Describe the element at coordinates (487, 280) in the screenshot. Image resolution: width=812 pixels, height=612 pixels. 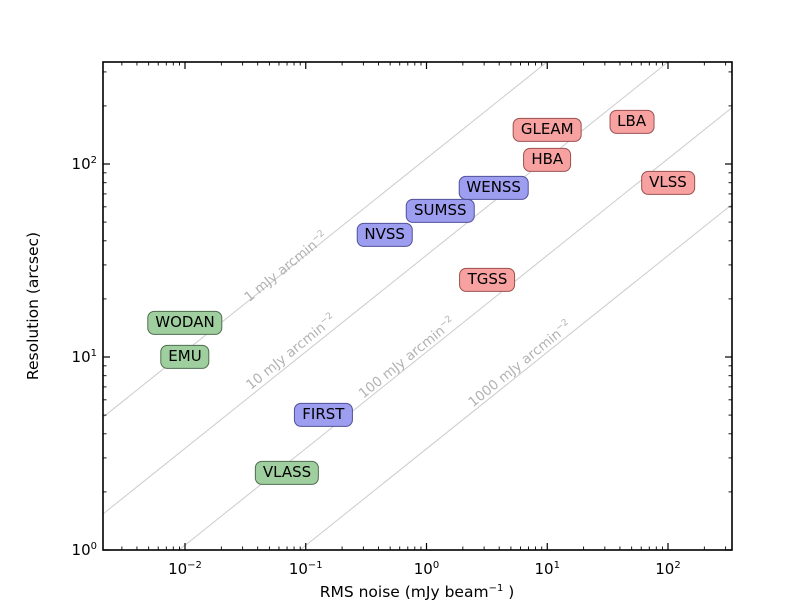
I see `survey-box-tgss: TGSS` at that location.